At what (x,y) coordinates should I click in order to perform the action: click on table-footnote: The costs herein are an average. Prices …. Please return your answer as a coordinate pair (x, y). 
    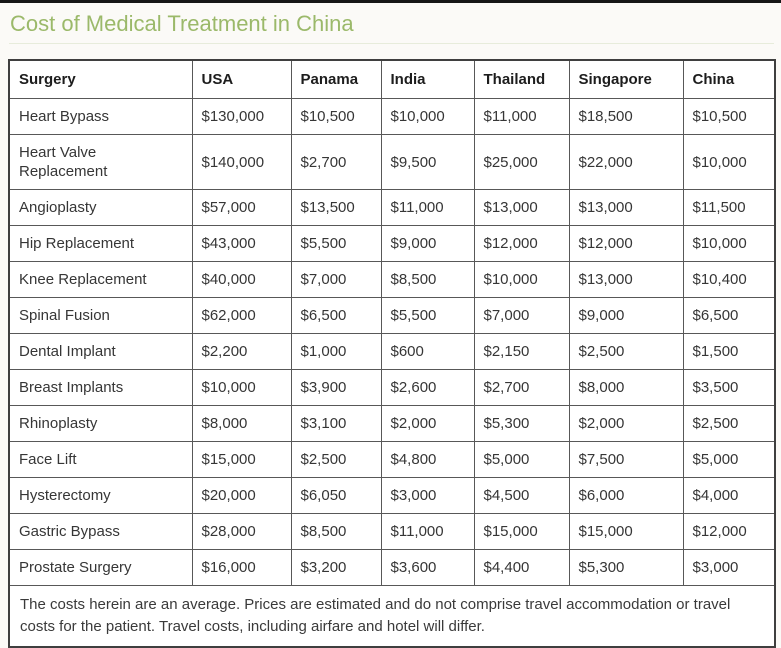
    Looking at the image, I should click on (392, 616).